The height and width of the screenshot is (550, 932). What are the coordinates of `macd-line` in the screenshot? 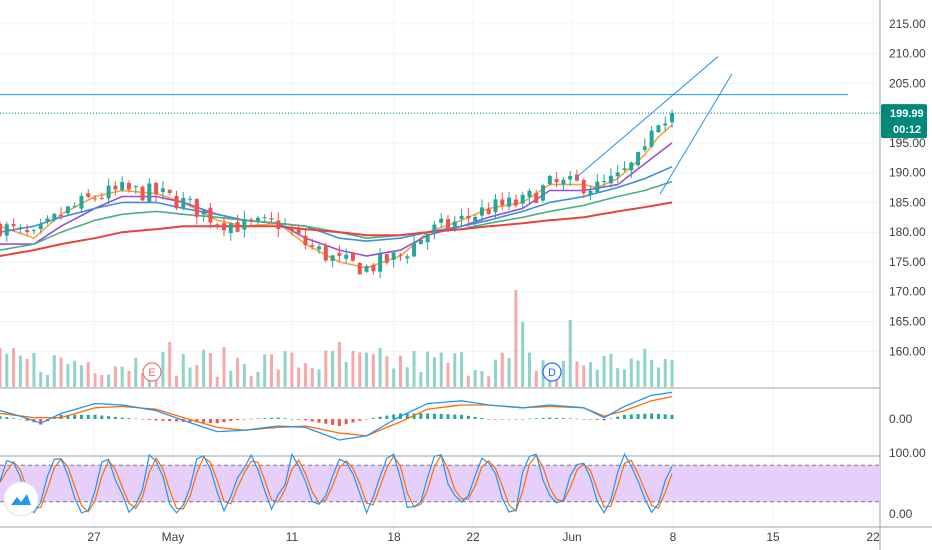 It's located at (336, 416).